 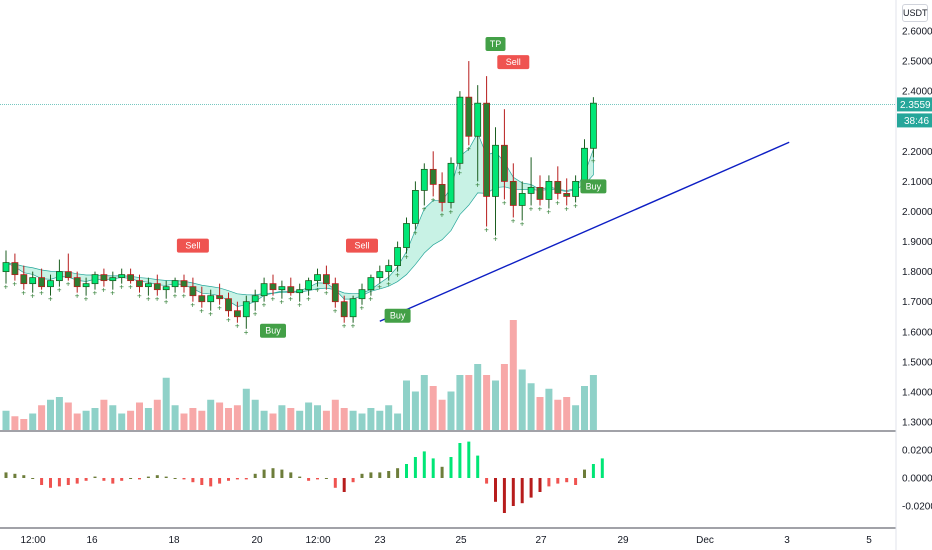 What do you see at coordinates (623, 540) in the screenshot?
I see `time-tick-label: 29` at bounding box center [623, 540].